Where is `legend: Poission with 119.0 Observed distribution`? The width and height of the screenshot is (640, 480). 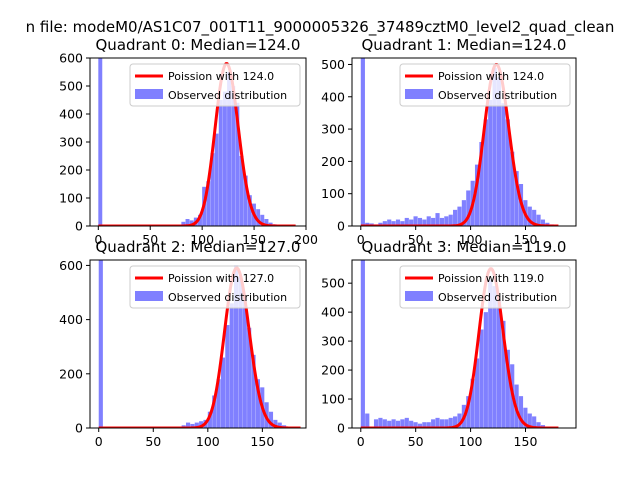
legend: Poission with 119.0 Observed distribution is located at coordinates (485, 287).